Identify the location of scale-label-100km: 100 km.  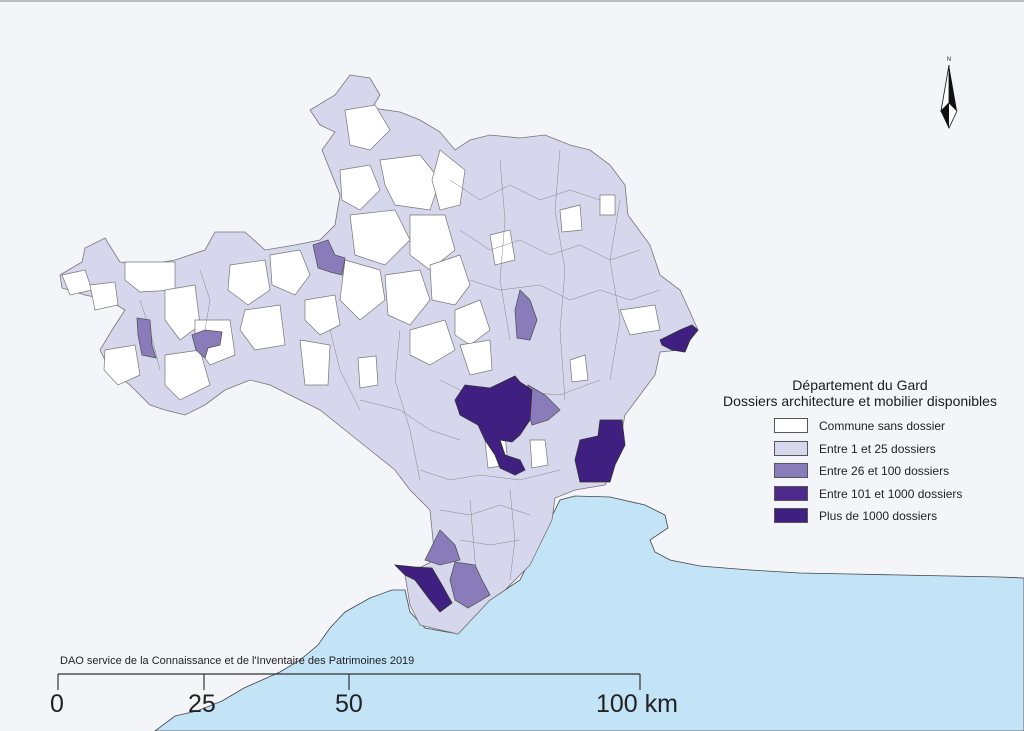
(637, 704).